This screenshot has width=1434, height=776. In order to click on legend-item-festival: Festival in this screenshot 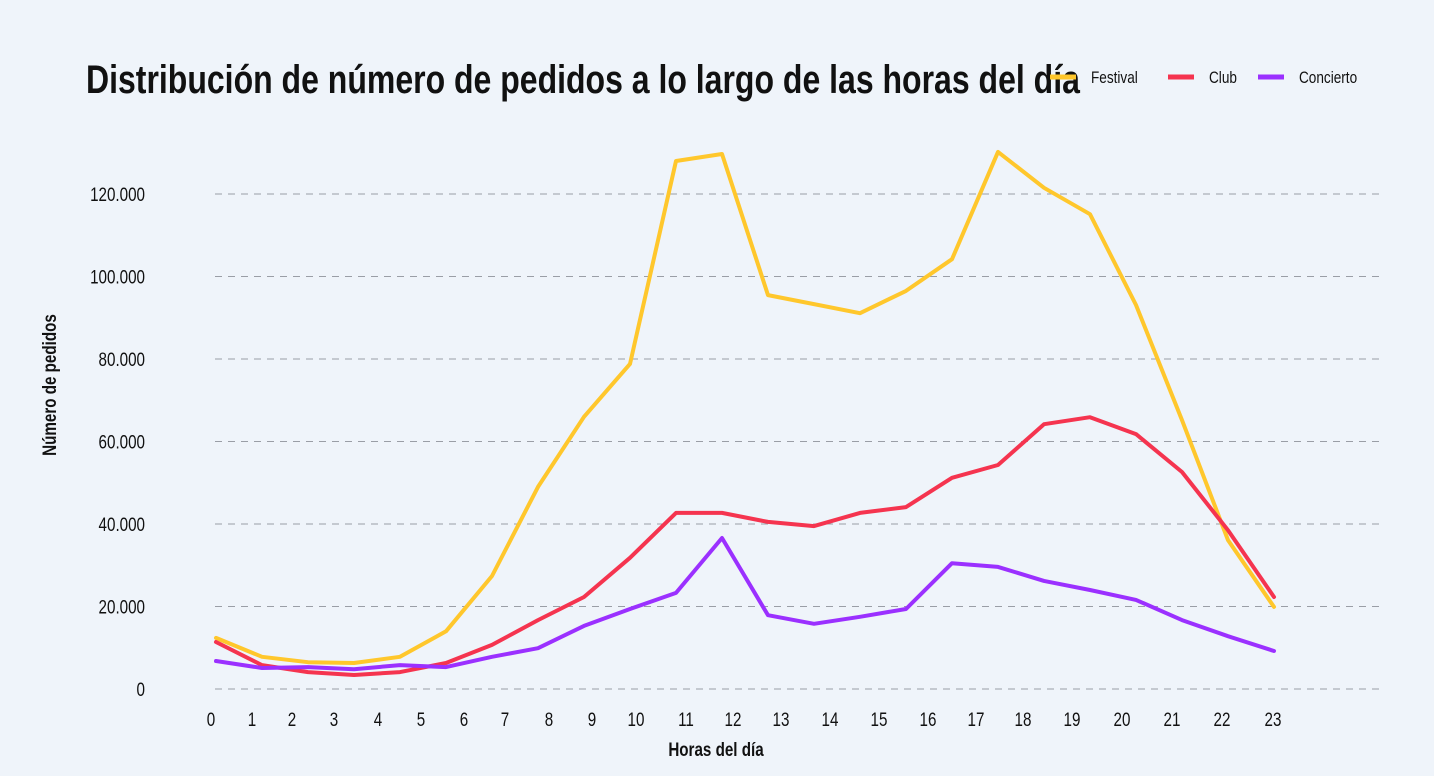, I will do `click(1094, 78)`.